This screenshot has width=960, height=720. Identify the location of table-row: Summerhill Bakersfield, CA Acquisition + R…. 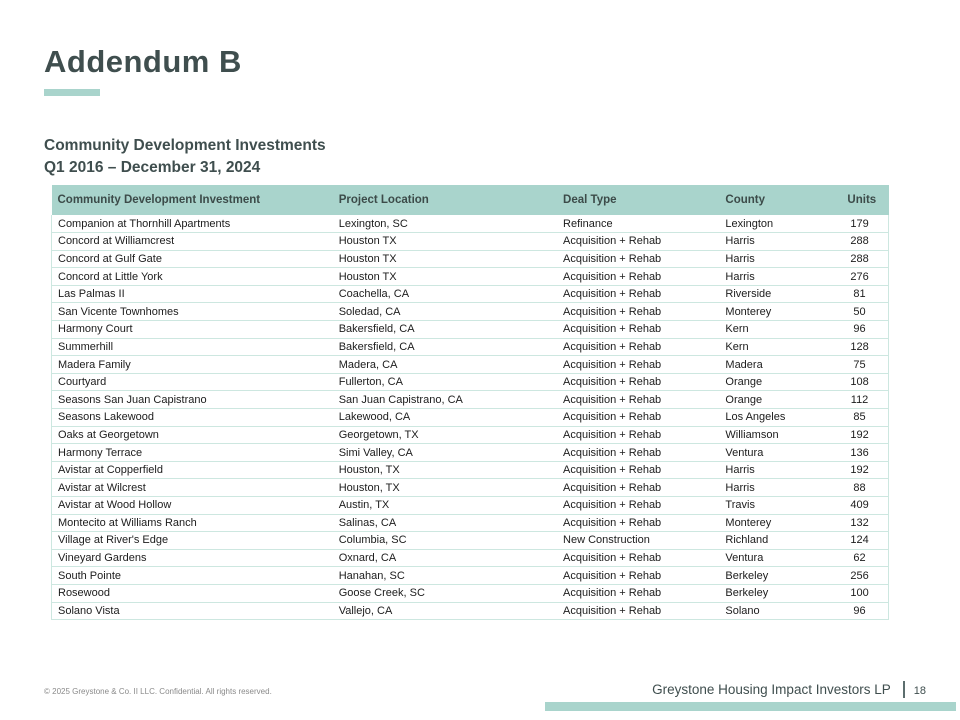
(470, 347).